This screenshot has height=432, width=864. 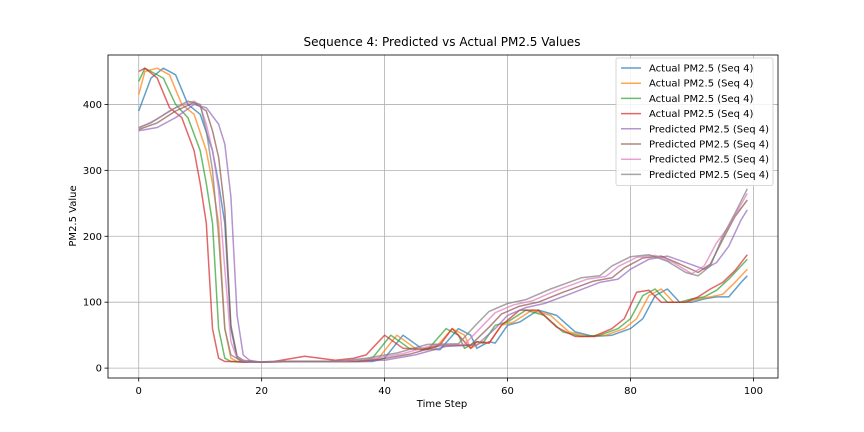 What do you see at coordinates (73, 215) in the screenshot?
I see `y-axis-label: PM2.5 Value` at bounding box center [73, 215].